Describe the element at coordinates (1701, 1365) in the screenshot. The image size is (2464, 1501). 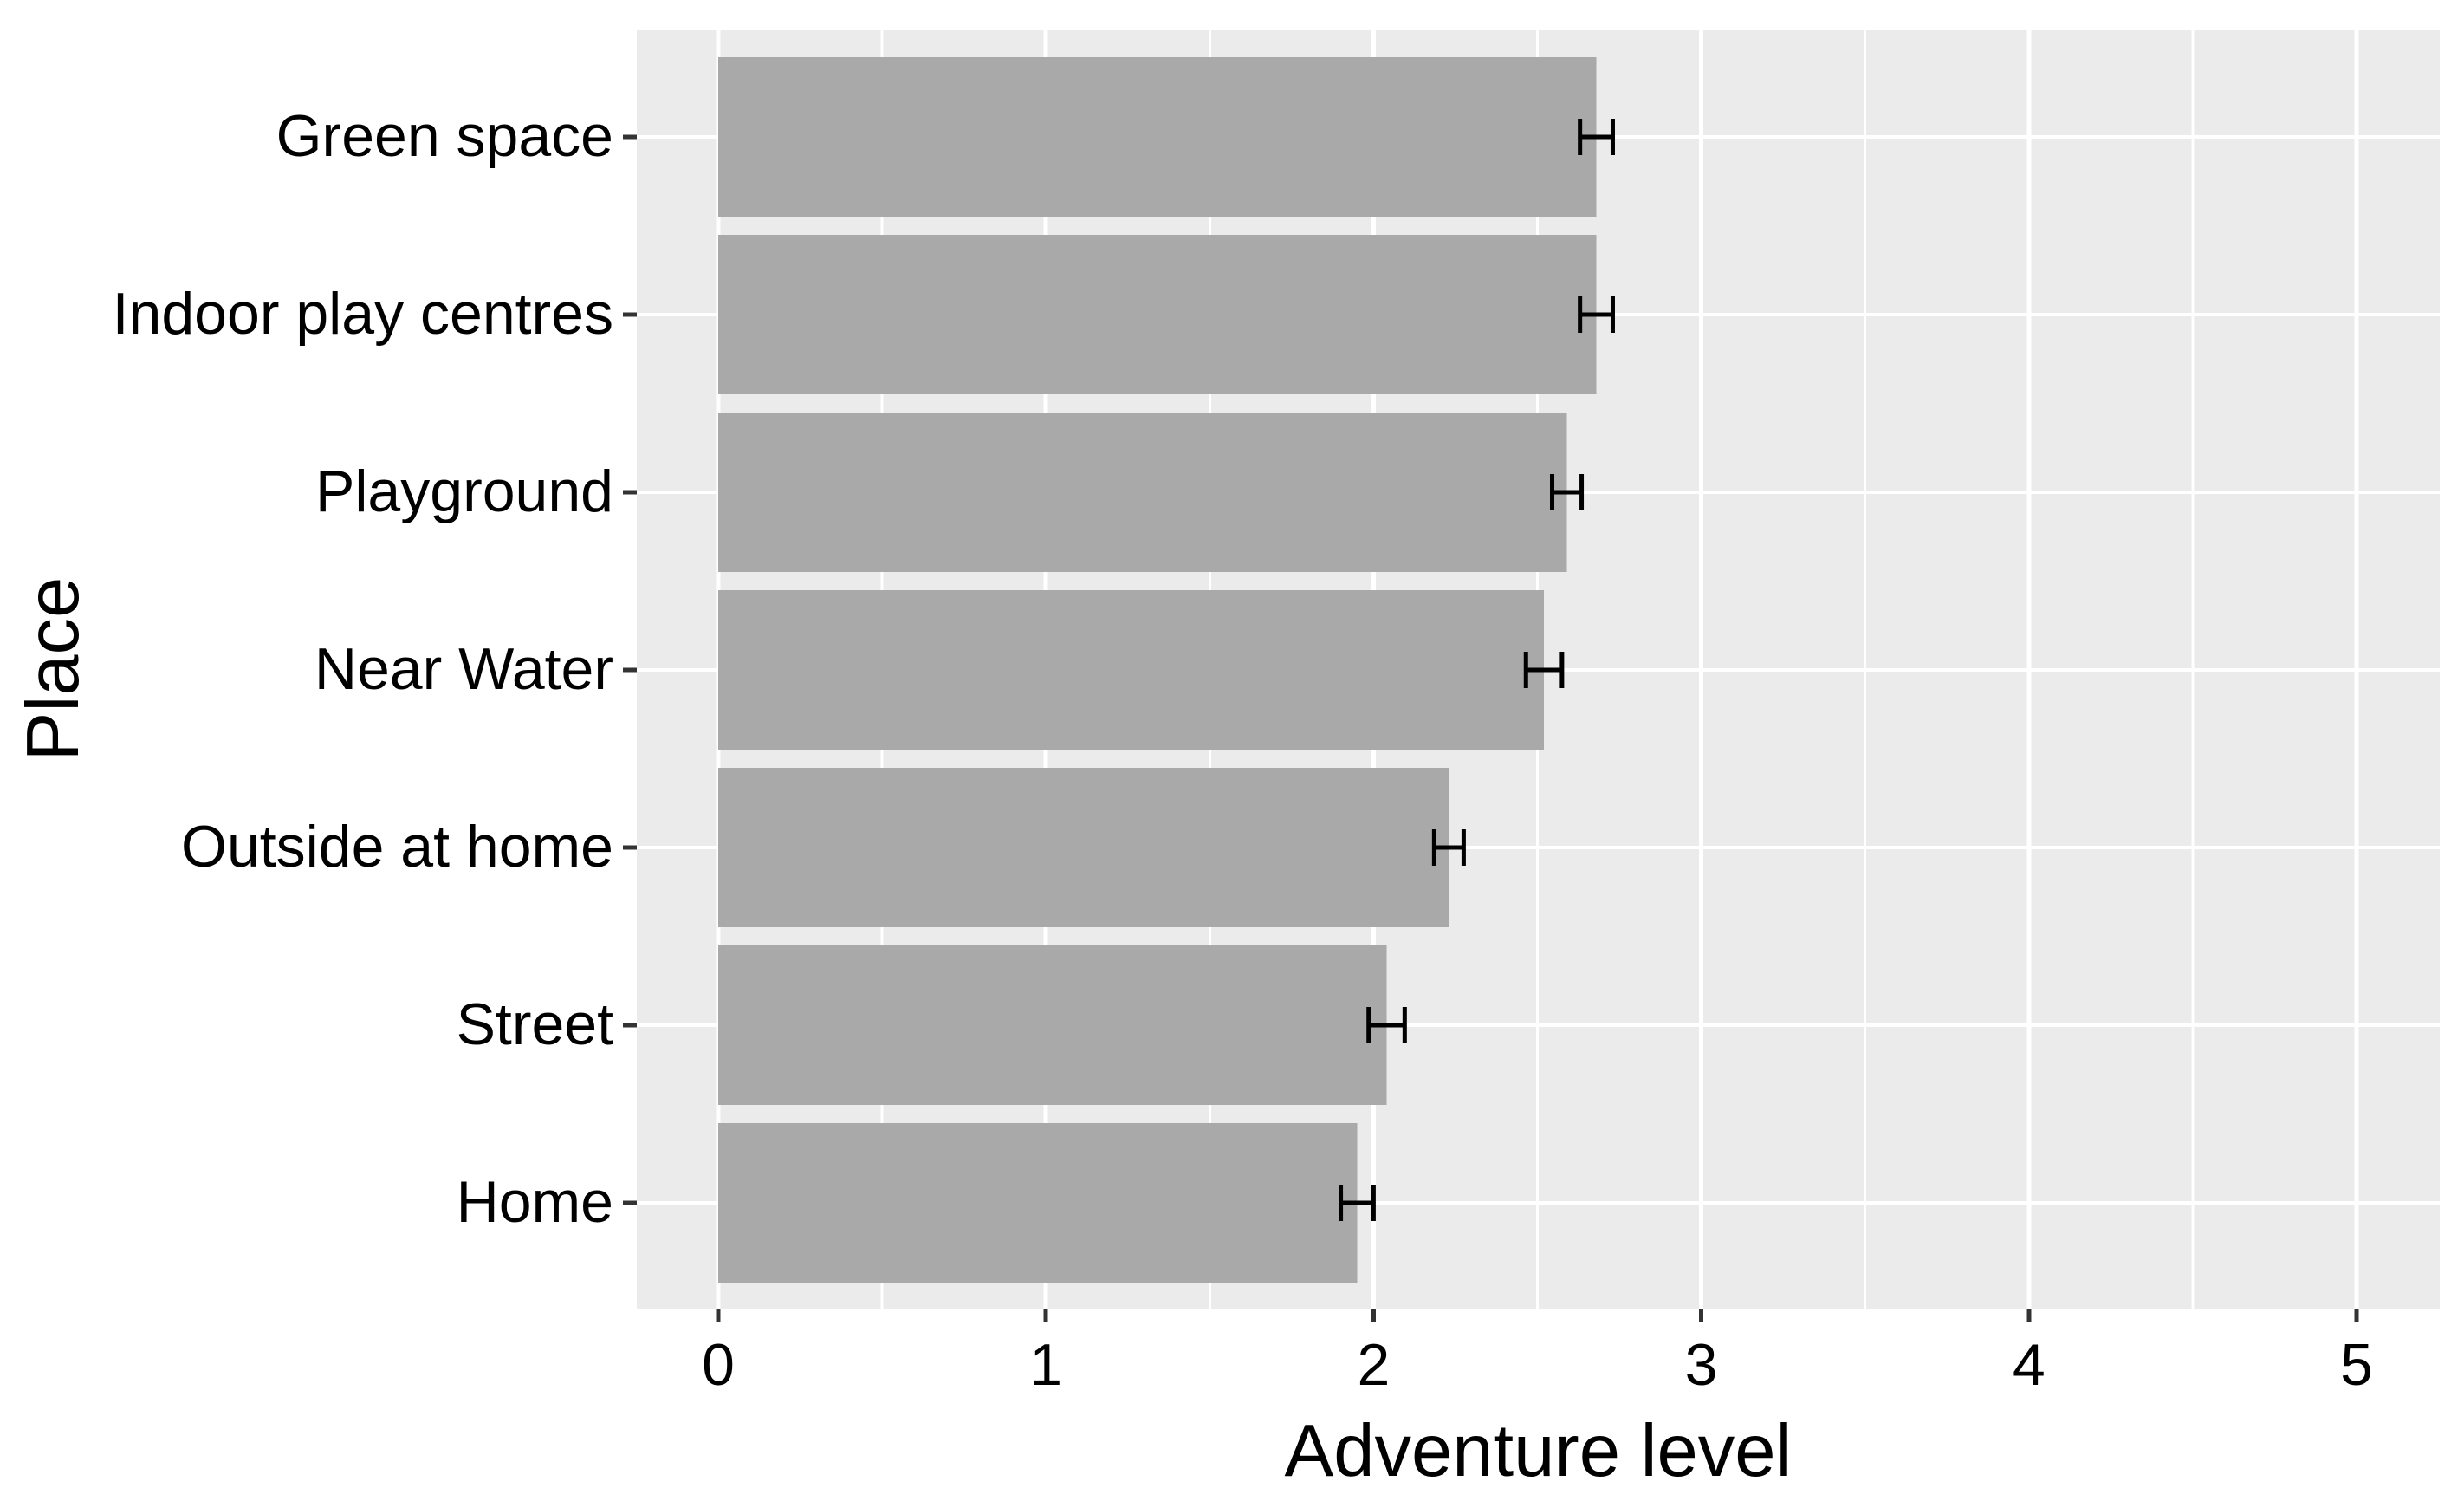
I see `x-tick-label: 3` at that location.